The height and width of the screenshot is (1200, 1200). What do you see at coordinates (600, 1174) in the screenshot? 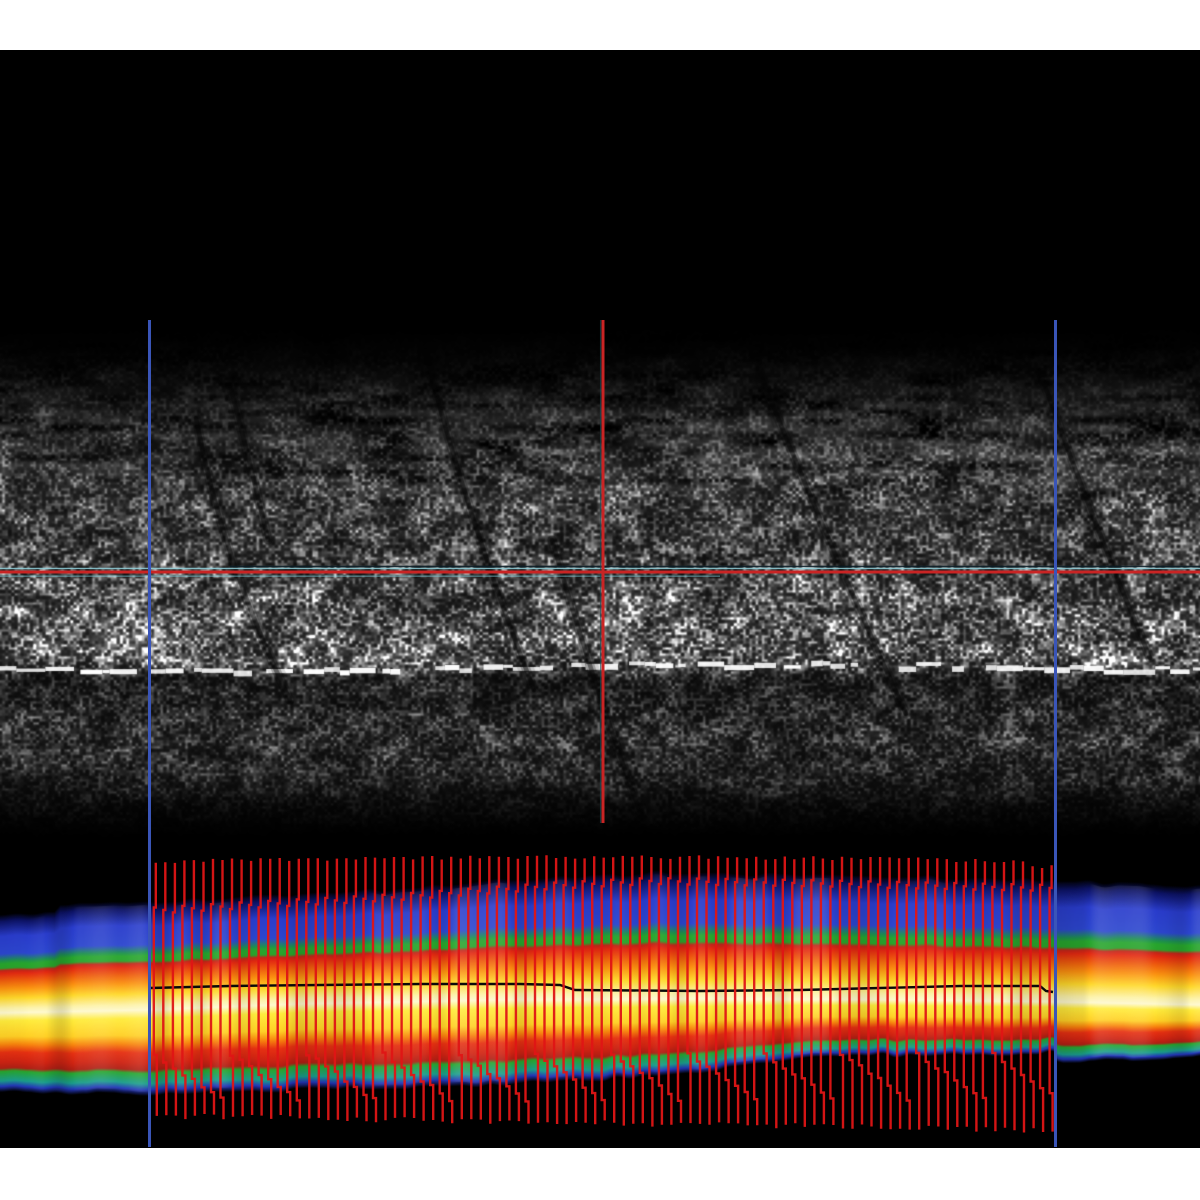
I see `bottom-margin` at bounding box center [600, 1174].